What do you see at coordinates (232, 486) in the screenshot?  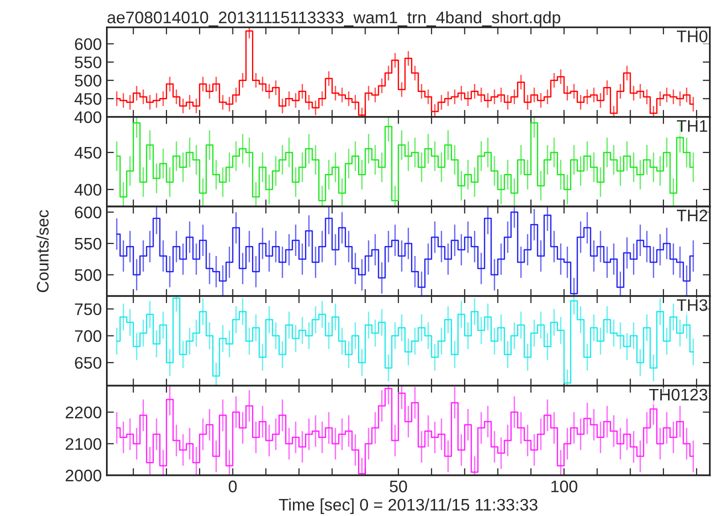 I see `x-tick-label: 0` at bounding box center [232, 486].